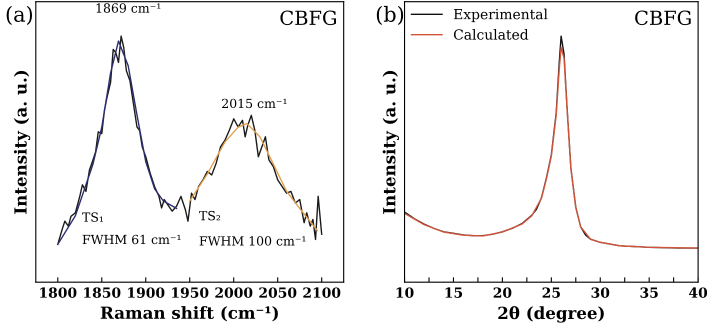 The image size is (716, 336). Describe the element at coordinates (189, 314) in the screenshot. I see `x-axis-title: Raman shift (cm⁻¹)` at that location.